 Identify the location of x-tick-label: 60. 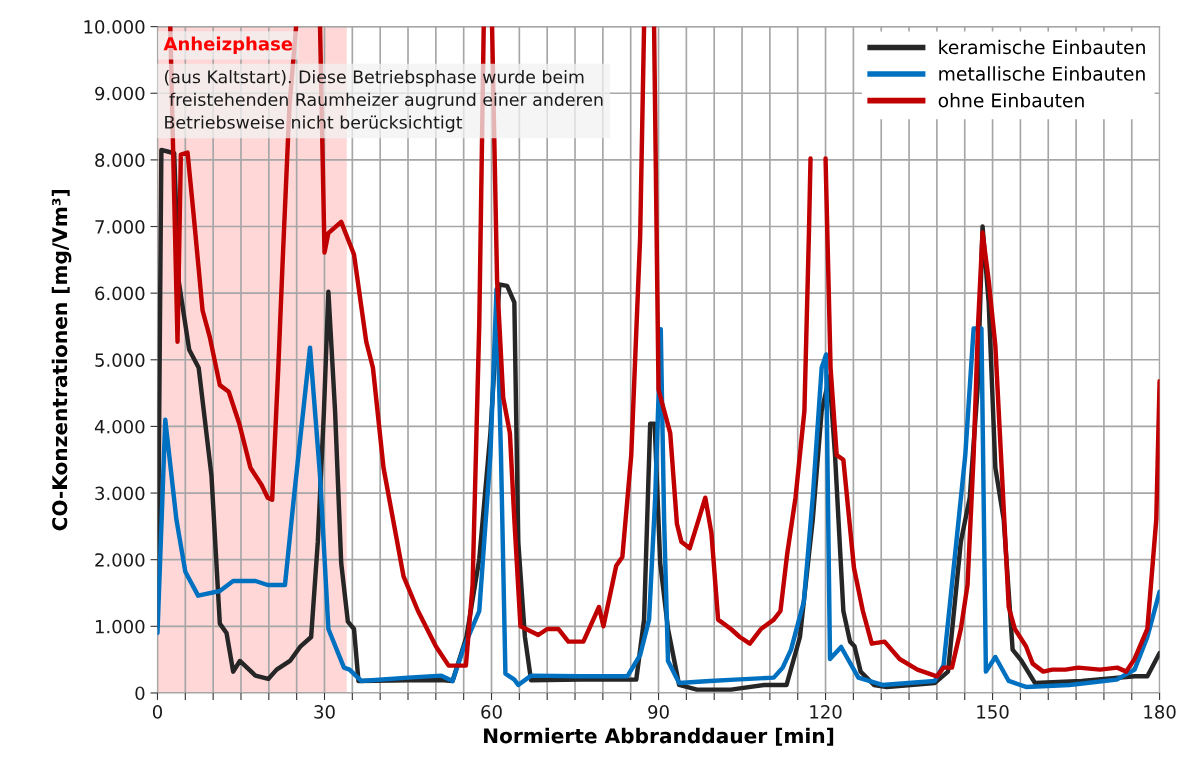
(491, 712).